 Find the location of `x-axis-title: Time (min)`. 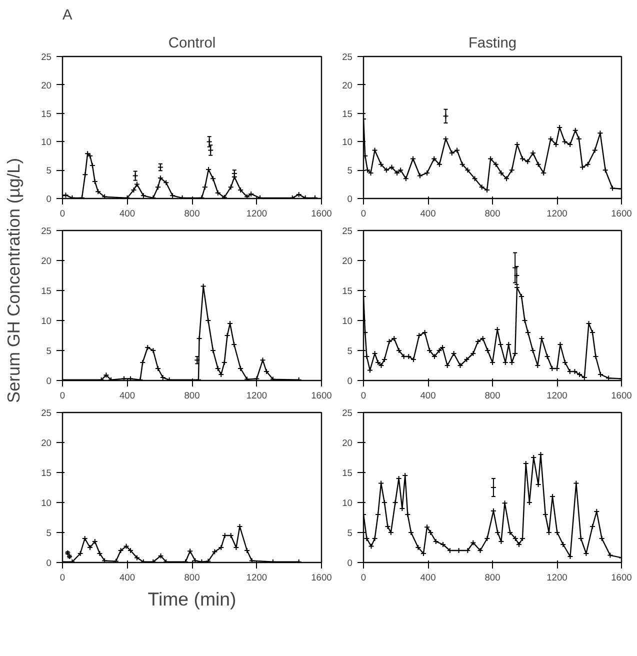

x-axis-title: Time (min) is located at coordinates (192, 599).